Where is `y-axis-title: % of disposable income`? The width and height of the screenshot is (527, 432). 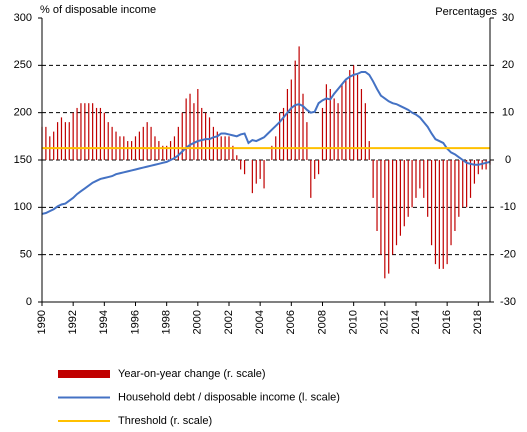 y-axis-title: % of disposable income is located at coordinates (98, 10).